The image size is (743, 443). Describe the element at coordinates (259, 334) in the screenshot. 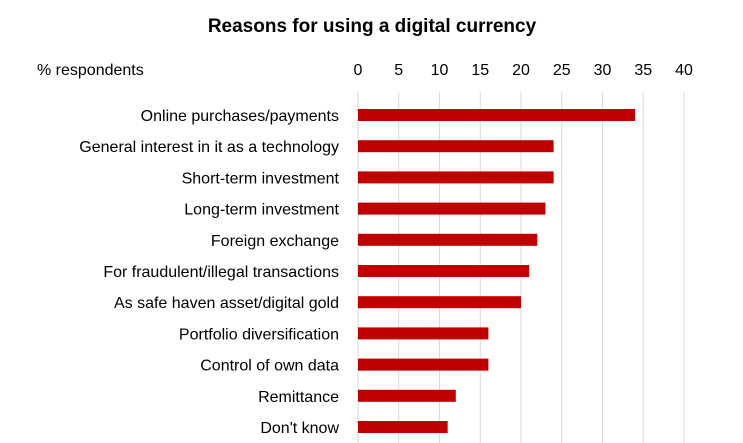

I see `category-label: Portfolio diversification` at that location.